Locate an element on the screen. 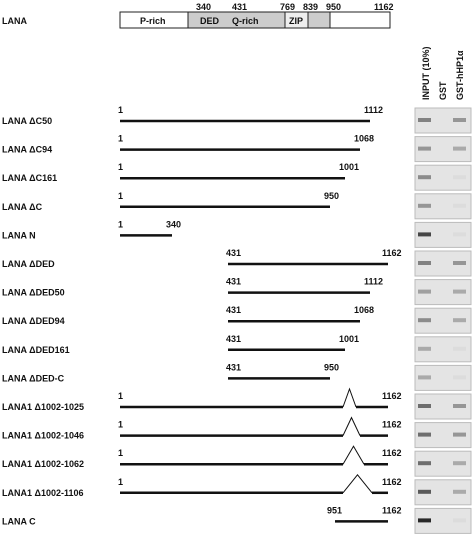 This screenshot has height=541, width=474. map-title: LANA is located at coordinates (14, 21).